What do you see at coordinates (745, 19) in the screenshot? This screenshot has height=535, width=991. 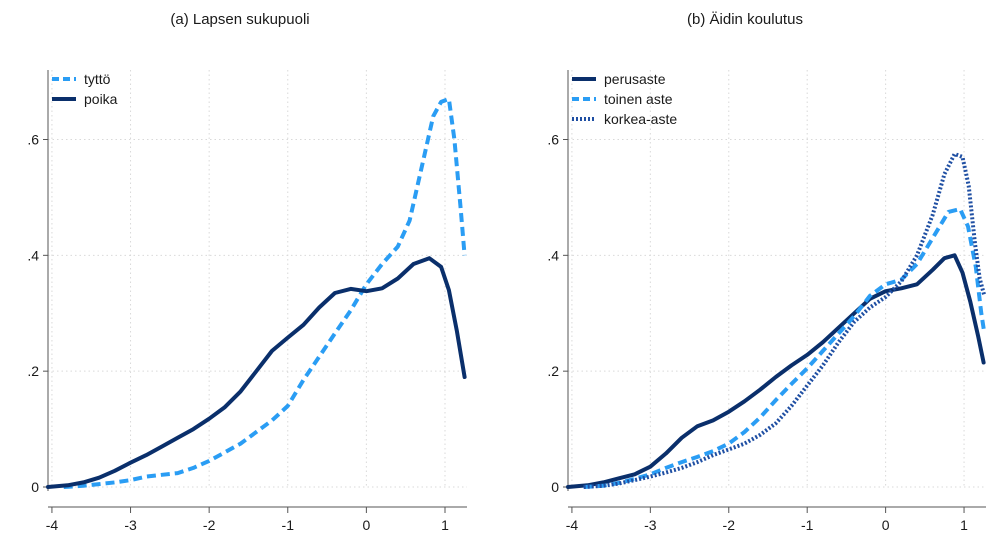 I see `panel-title: (b) Äidin koulutus` at bounding box center [745, 19].